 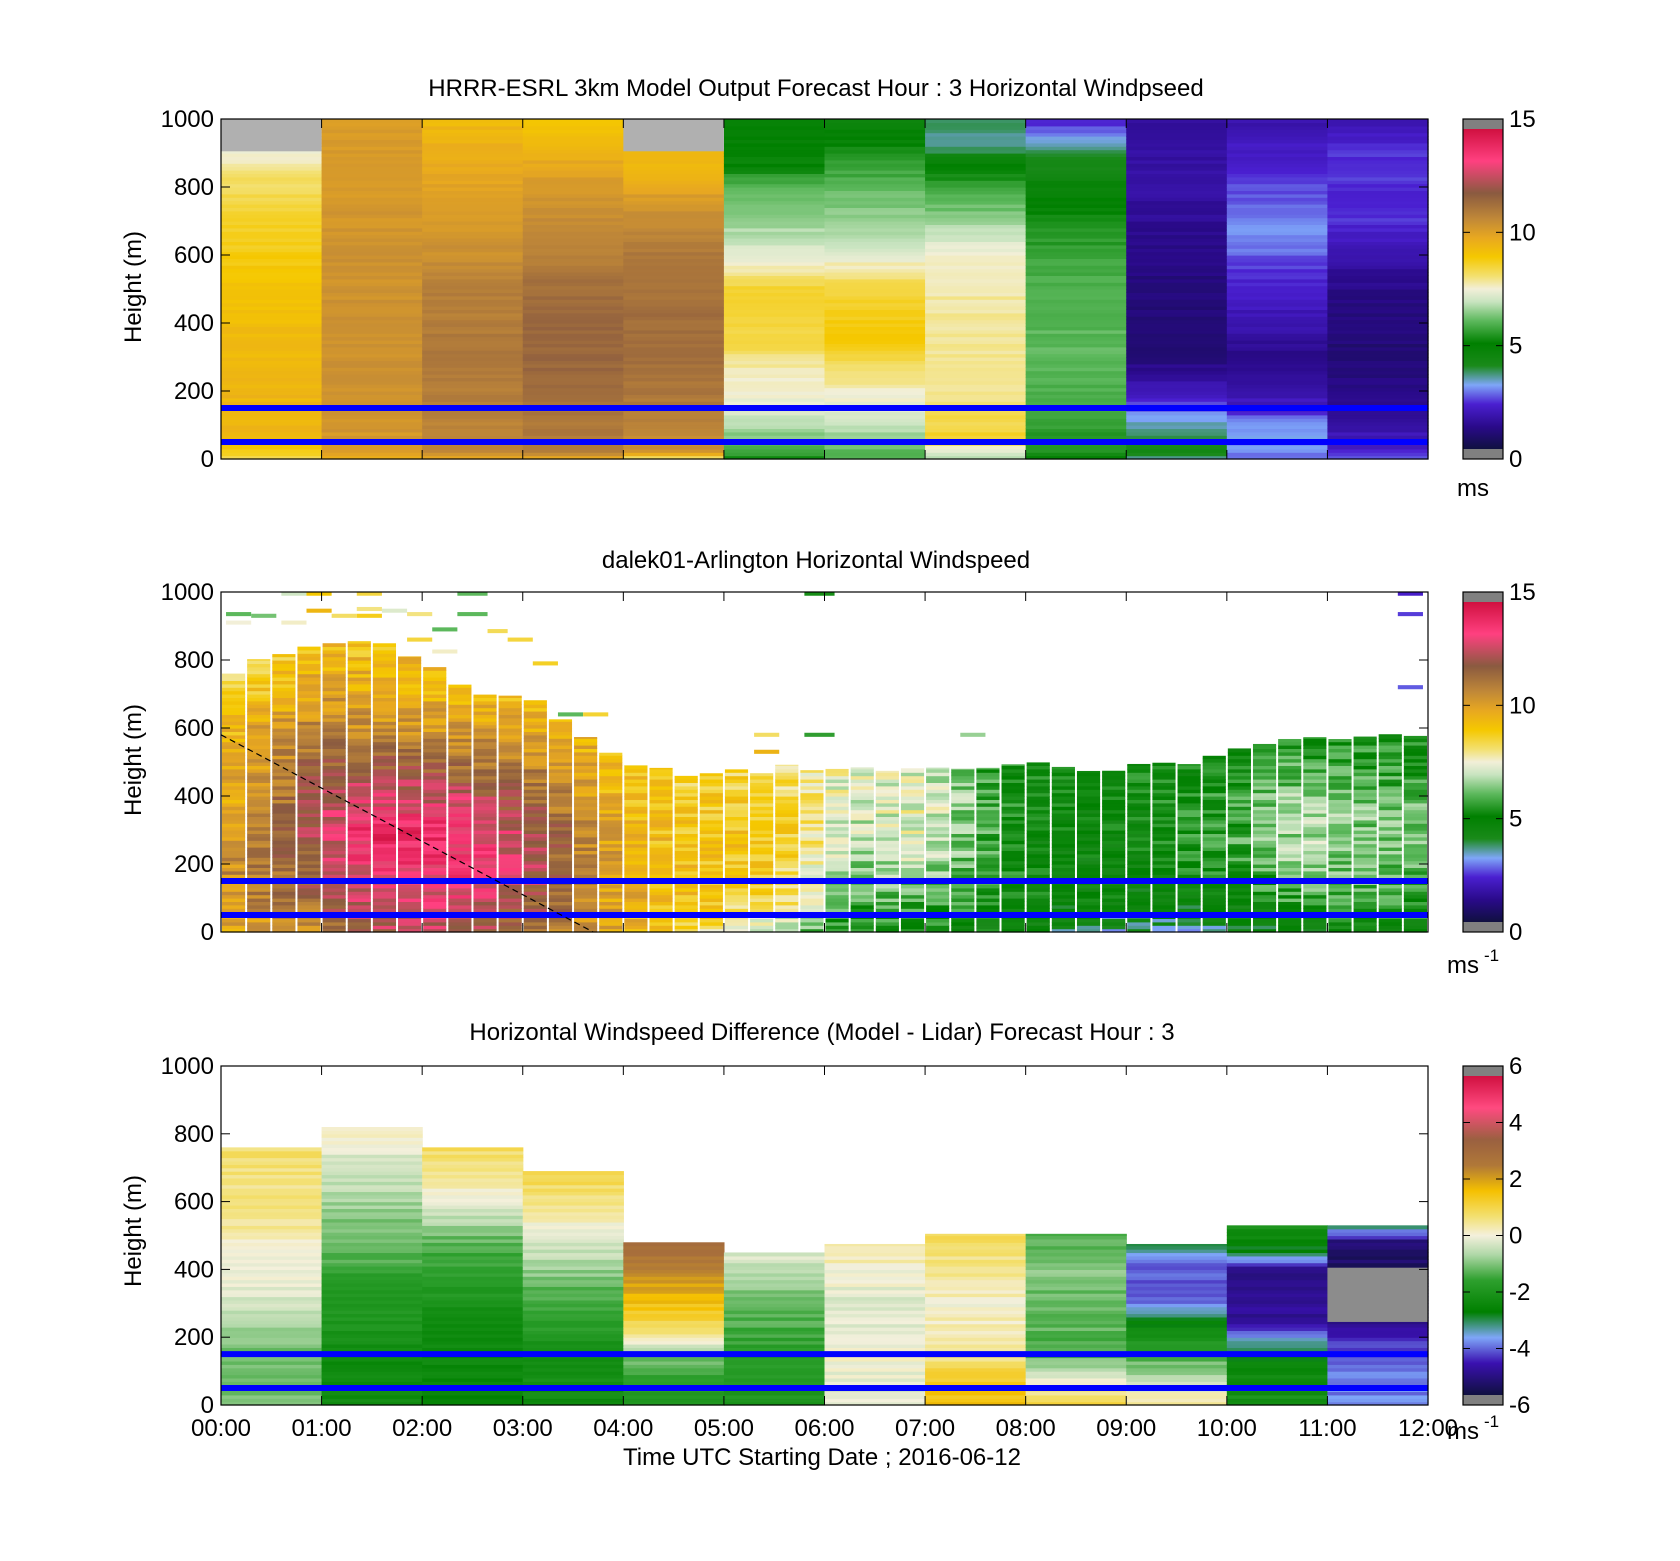 What do you see at coordinates (194, 1269) in the screenshot?
I see `y-tick-label: 400` at bounding box center [194, 1269].